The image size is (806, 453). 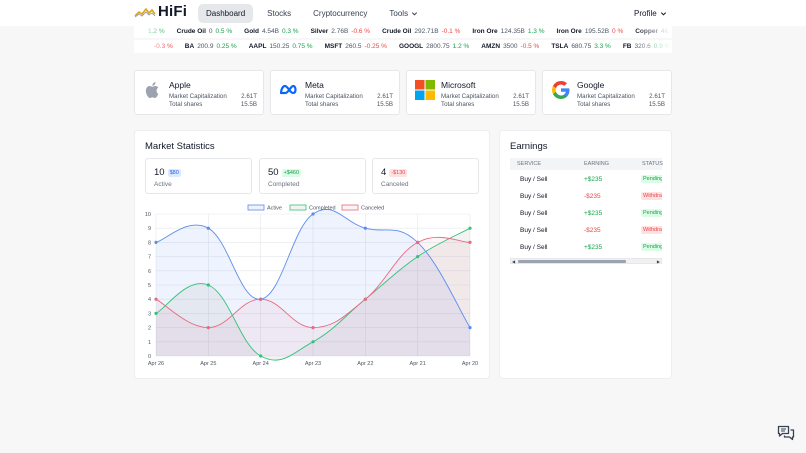 I want to click on ticker-change: 0 %, so click(x=618, y=31).